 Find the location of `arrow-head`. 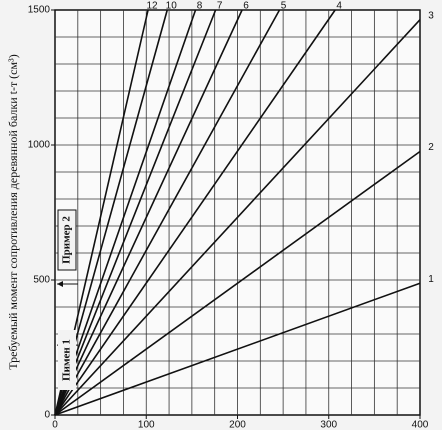

arrow-head is located at coordinates (60, 284).